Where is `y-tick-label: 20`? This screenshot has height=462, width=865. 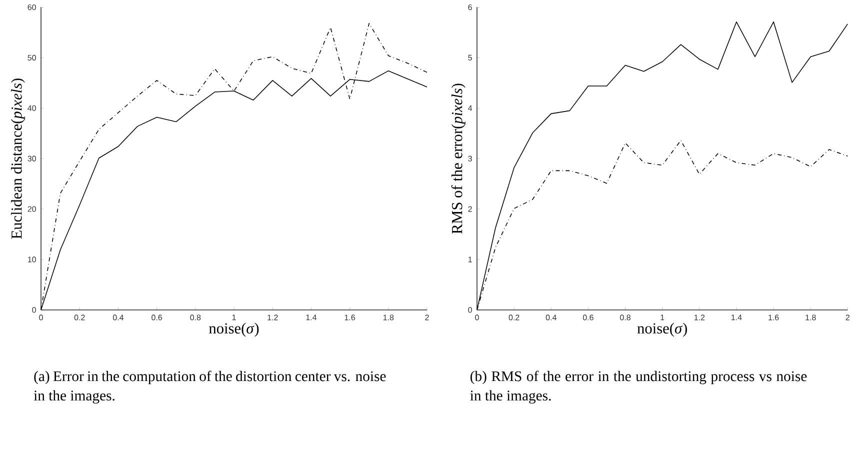 y-tick-label: 20 is located at coordinates (32, 209).